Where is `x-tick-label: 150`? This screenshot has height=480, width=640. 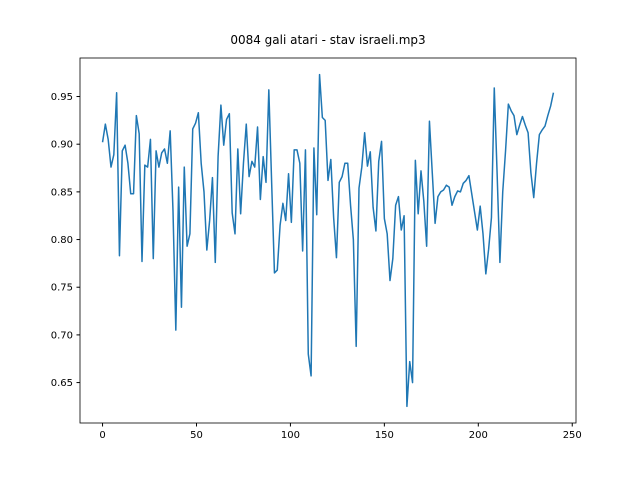 x-tick-label: 150 is located at coordinates (384, 435).